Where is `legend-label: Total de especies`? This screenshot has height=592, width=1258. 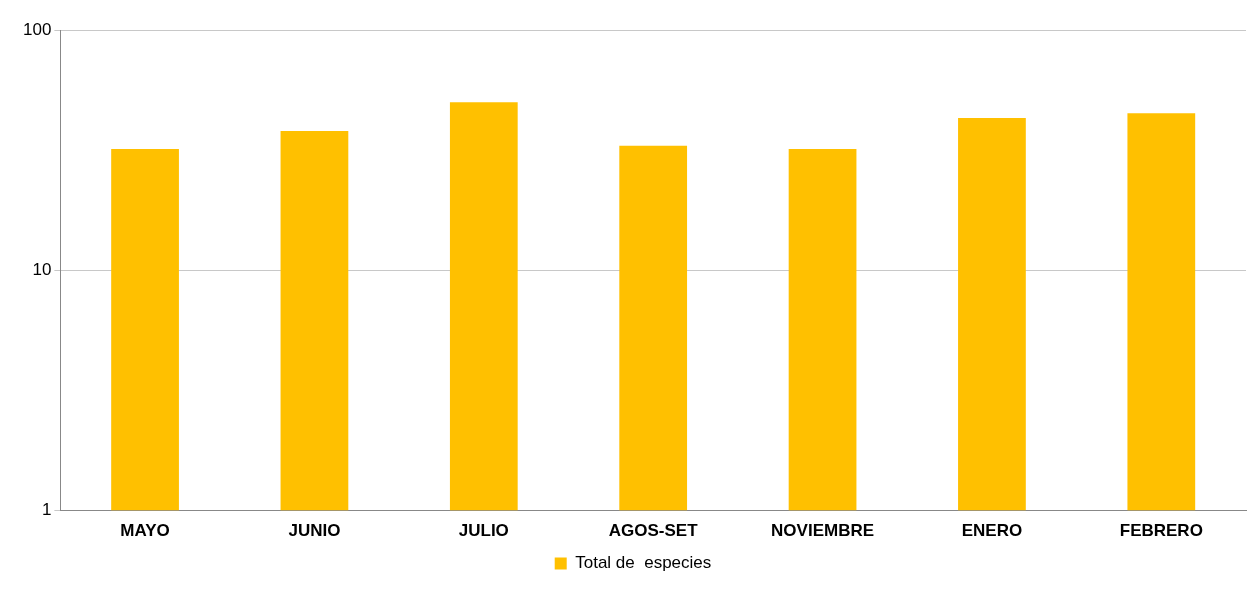
legend-label: Total de especies is located at coordinates (643, 563).